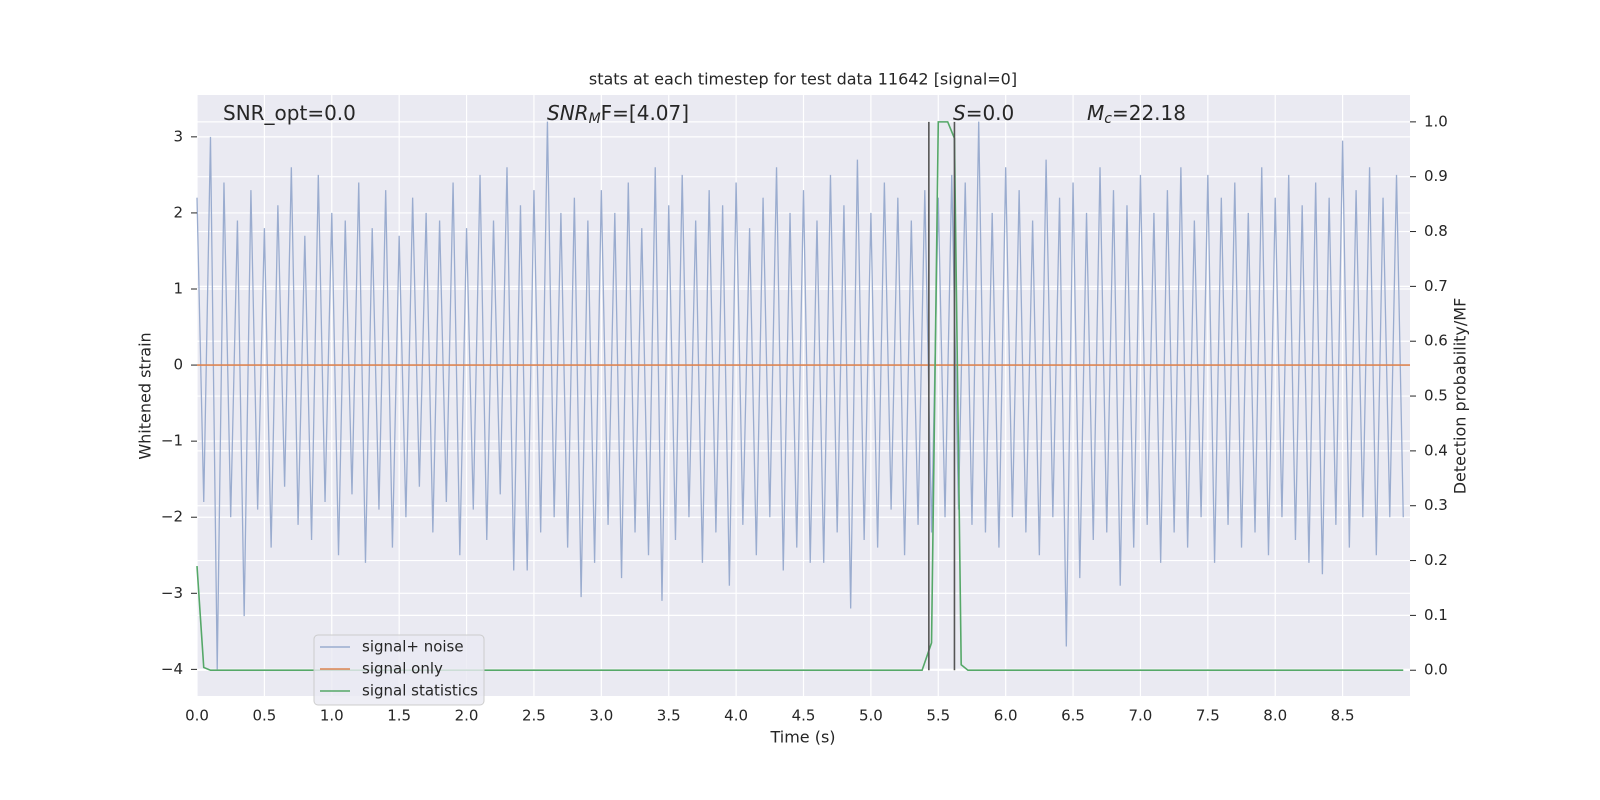 This screenshot has width=1600, height=800. Describe the element at coordinates (1436, 450) in the screenshot. I see `y2-tick-label: 0.4` at that location.